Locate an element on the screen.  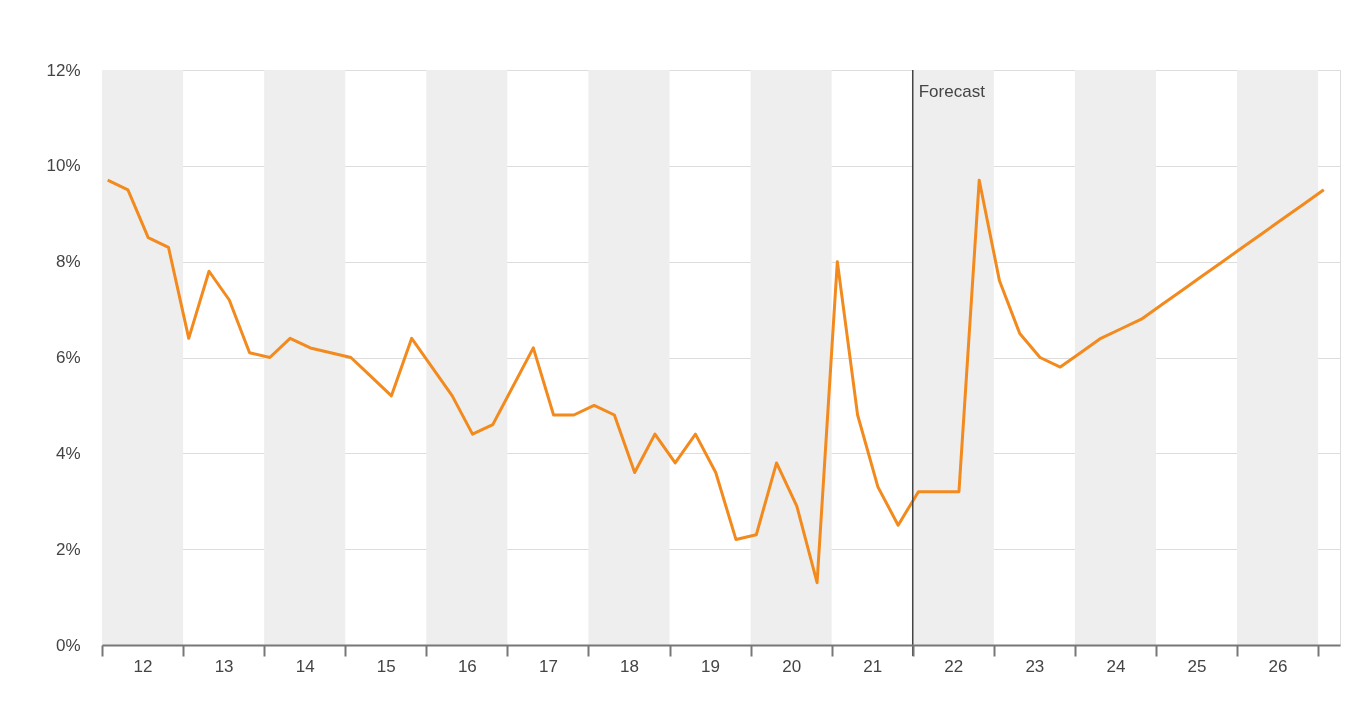
x-tick-label: 23 is located at coordinates (1035, 666).